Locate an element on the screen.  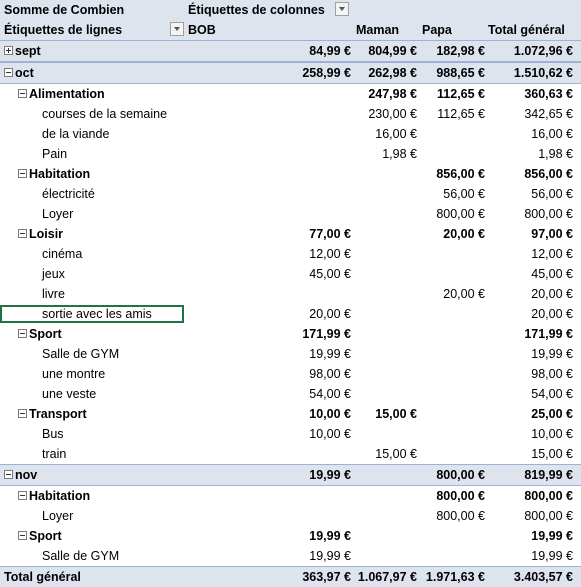
value-cell-maman: 230,00 € is located at coordinates (392, 114).